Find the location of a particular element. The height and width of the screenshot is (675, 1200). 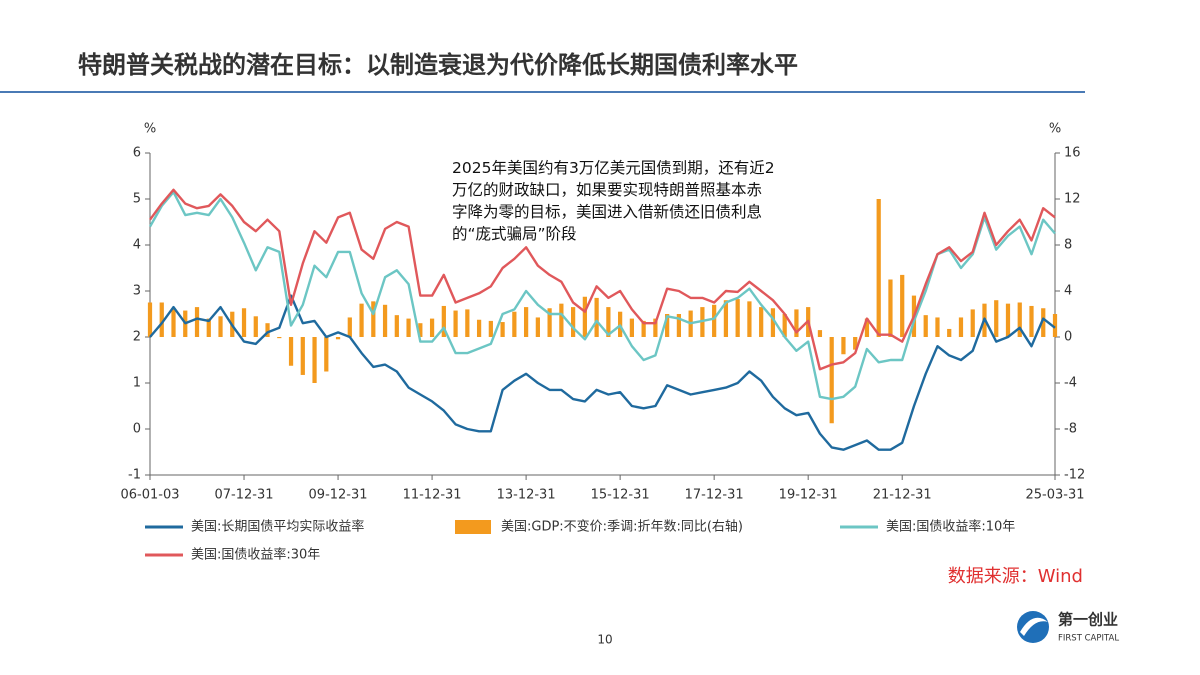

logo-swoosh is located at coordinates (1034, 626).